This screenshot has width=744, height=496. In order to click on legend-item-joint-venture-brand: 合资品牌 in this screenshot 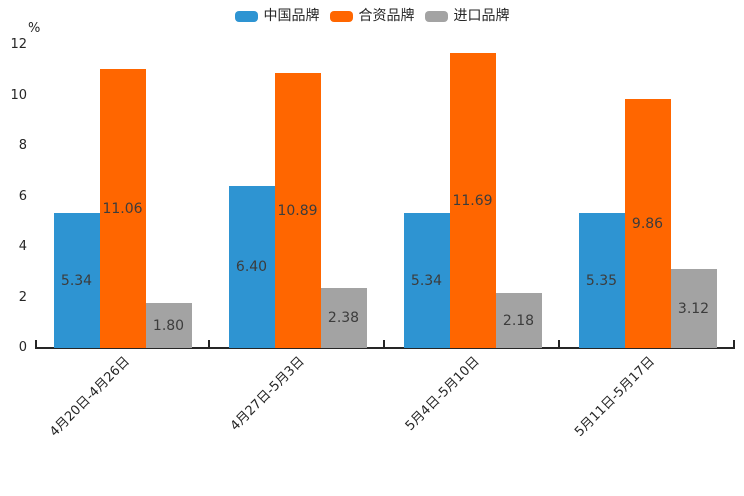, I will do `click(372, 16)`.